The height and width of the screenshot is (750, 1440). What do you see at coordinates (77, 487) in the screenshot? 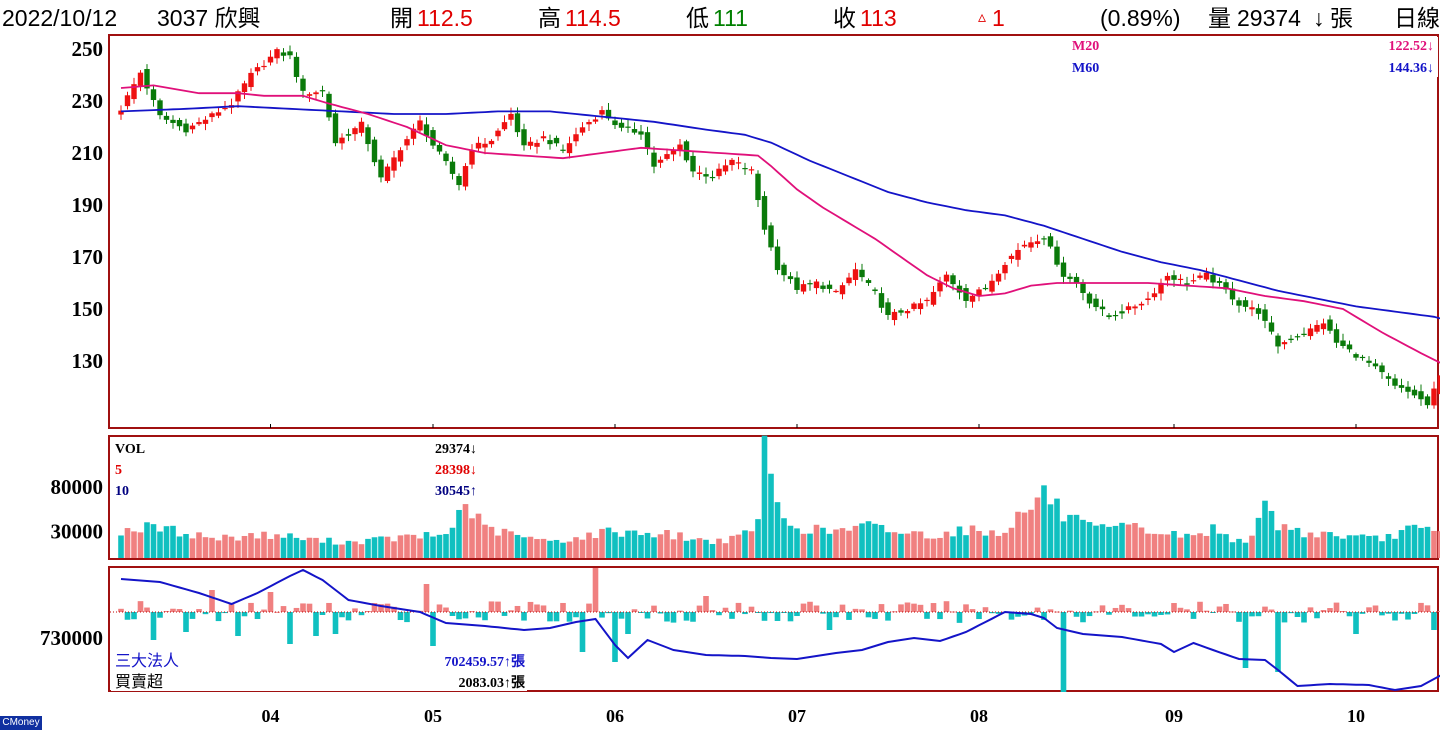
I see `volume-y-tick-80000: 80000` at bounding box center [77, 487].